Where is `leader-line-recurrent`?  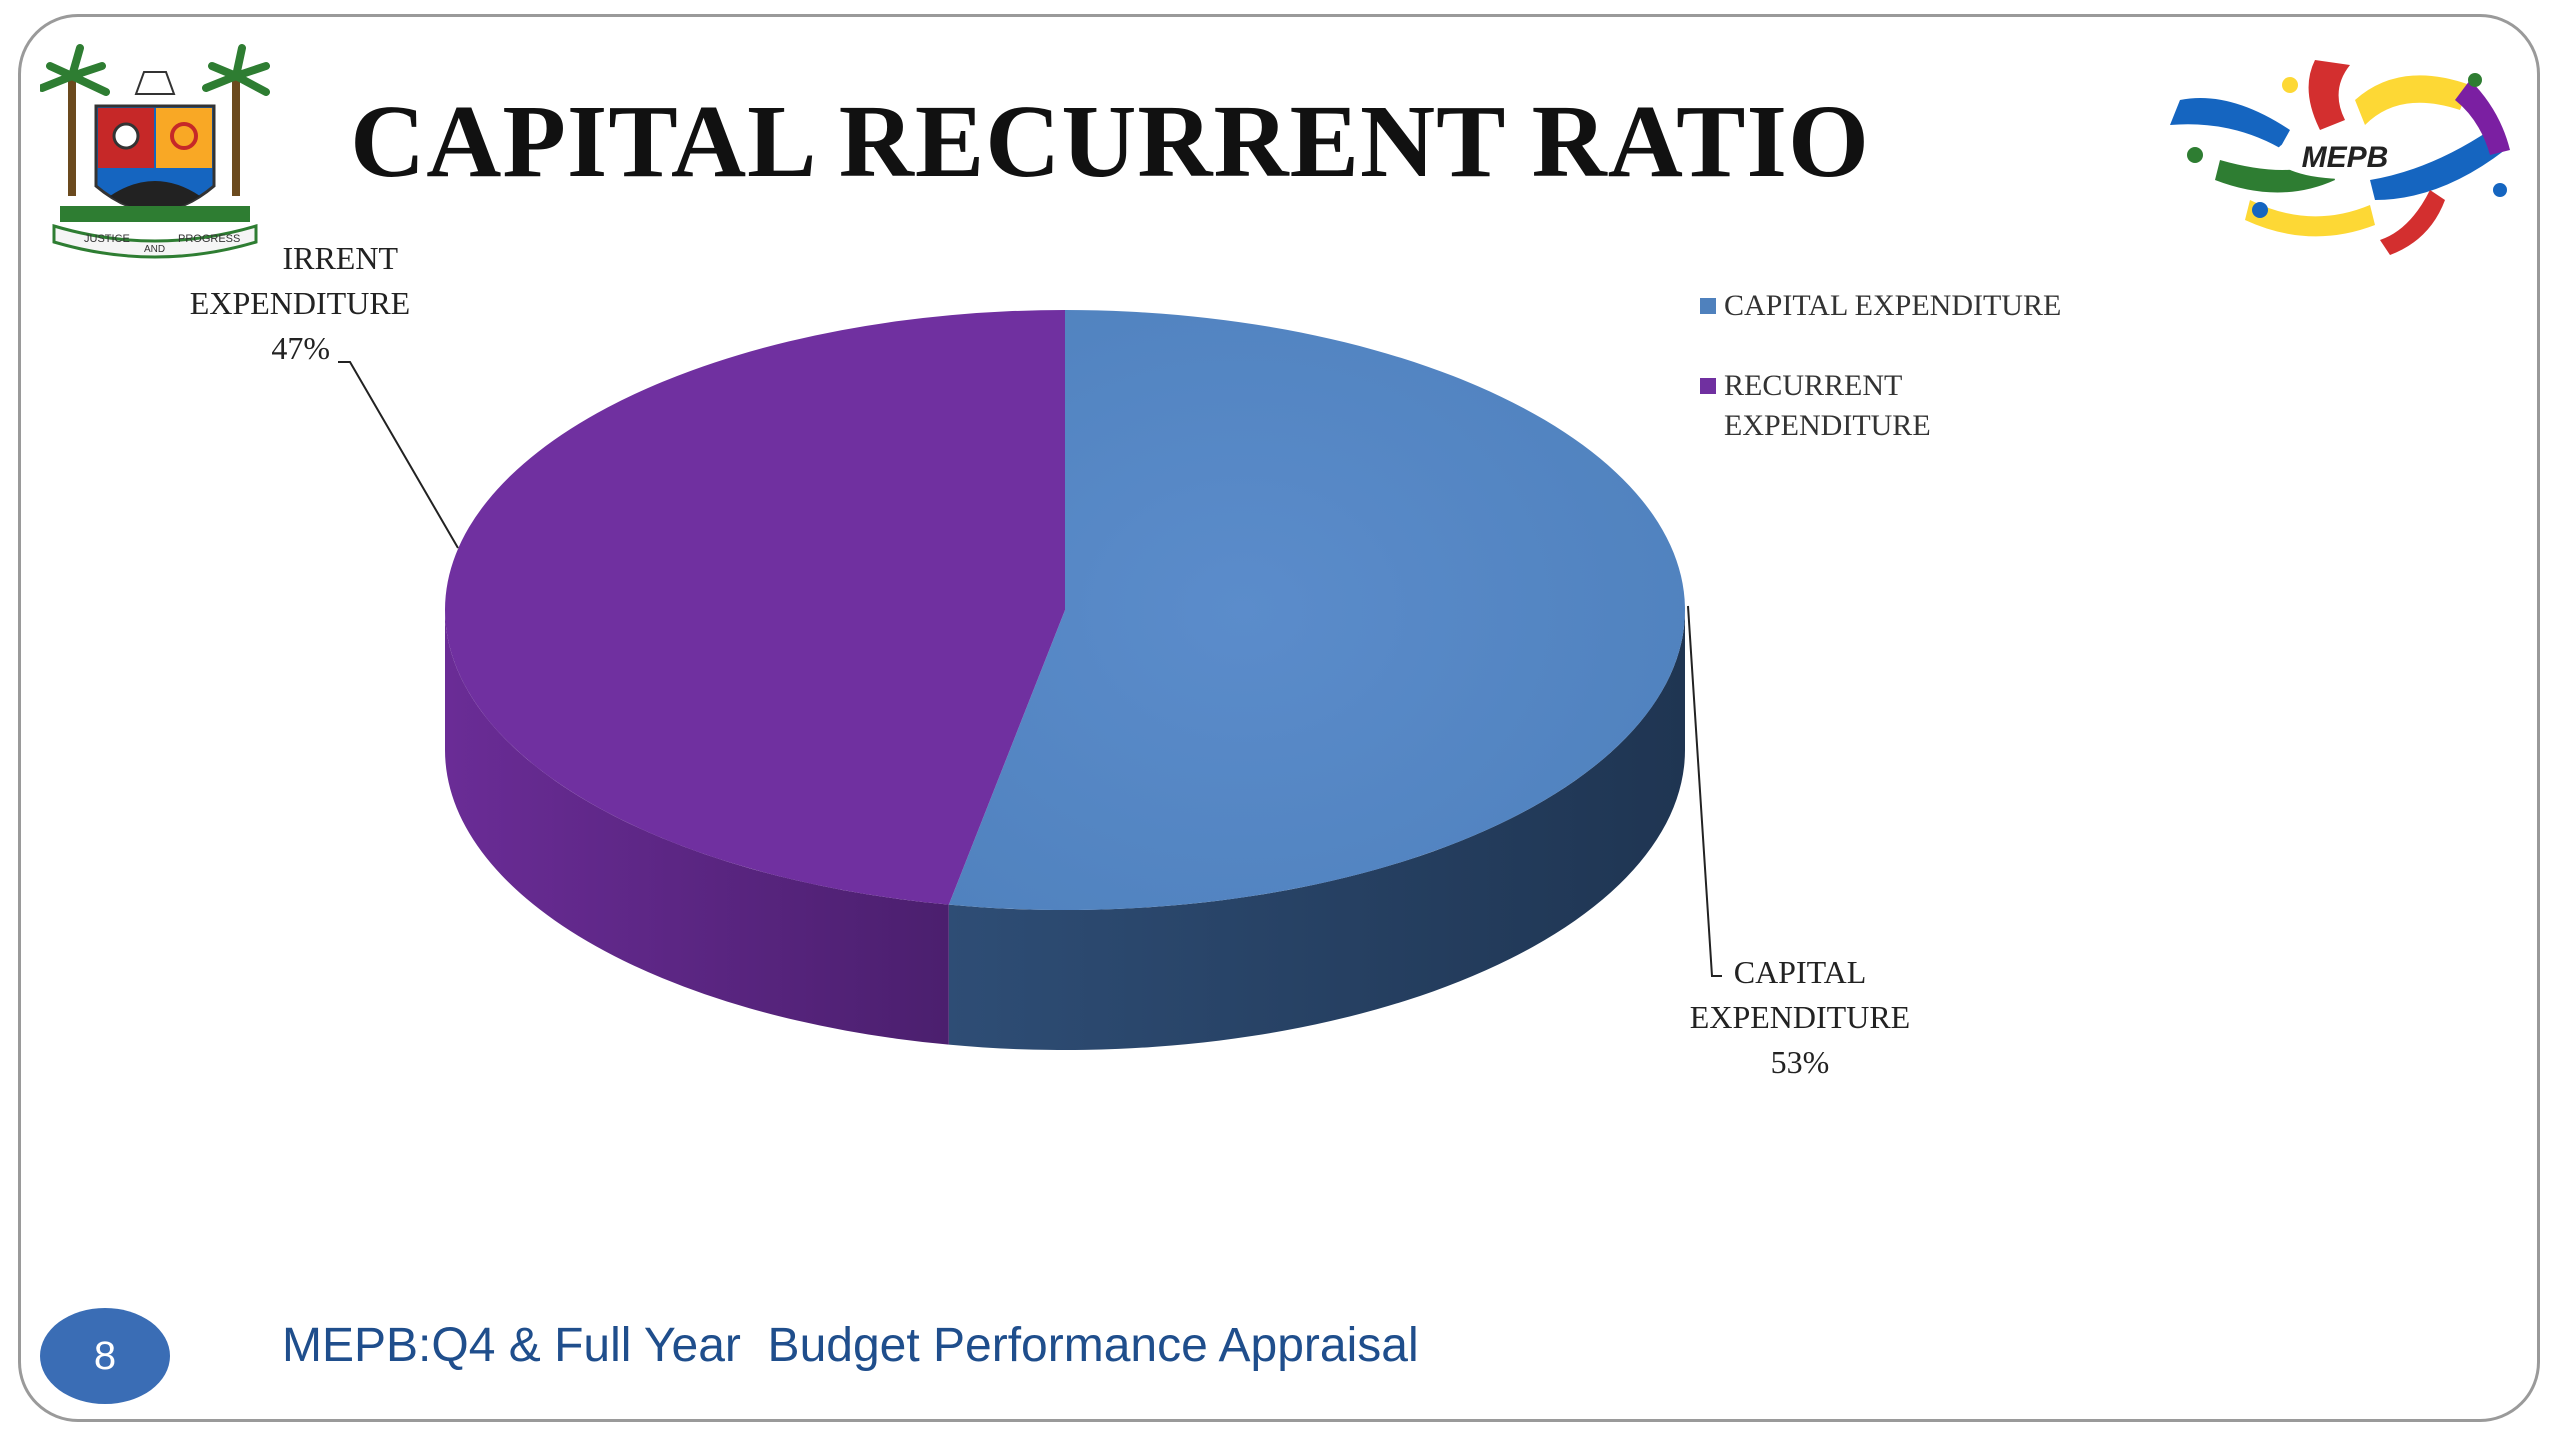
leader-line-recurrent is located at coordinates (398, 455).